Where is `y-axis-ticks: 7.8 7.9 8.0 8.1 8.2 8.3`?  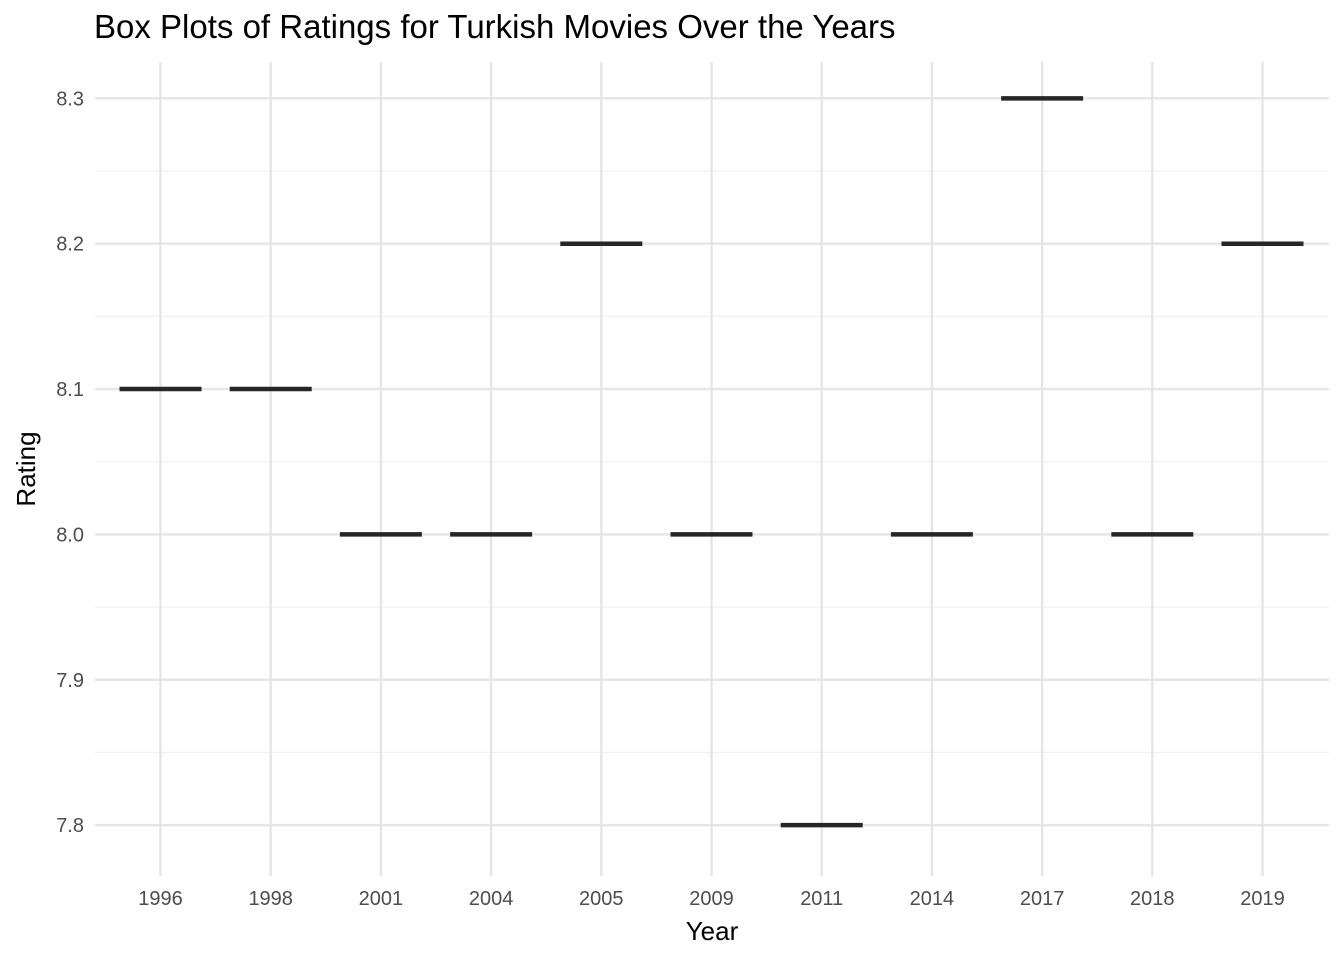 y-axis-ticks: 7.8 7.9 8.0 8.1 8.2 8.3 is located at coordinates (70, 462).